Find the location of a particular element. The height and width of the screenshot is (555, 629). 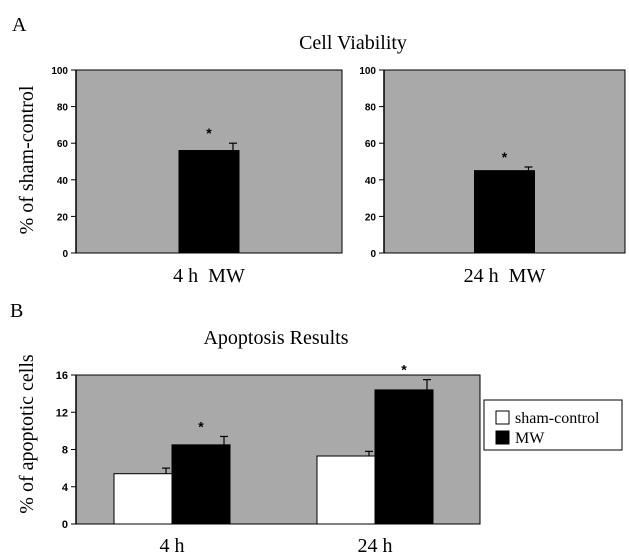

viability-24h-y-tick-label: 60 is located at coordinates (371, 144).